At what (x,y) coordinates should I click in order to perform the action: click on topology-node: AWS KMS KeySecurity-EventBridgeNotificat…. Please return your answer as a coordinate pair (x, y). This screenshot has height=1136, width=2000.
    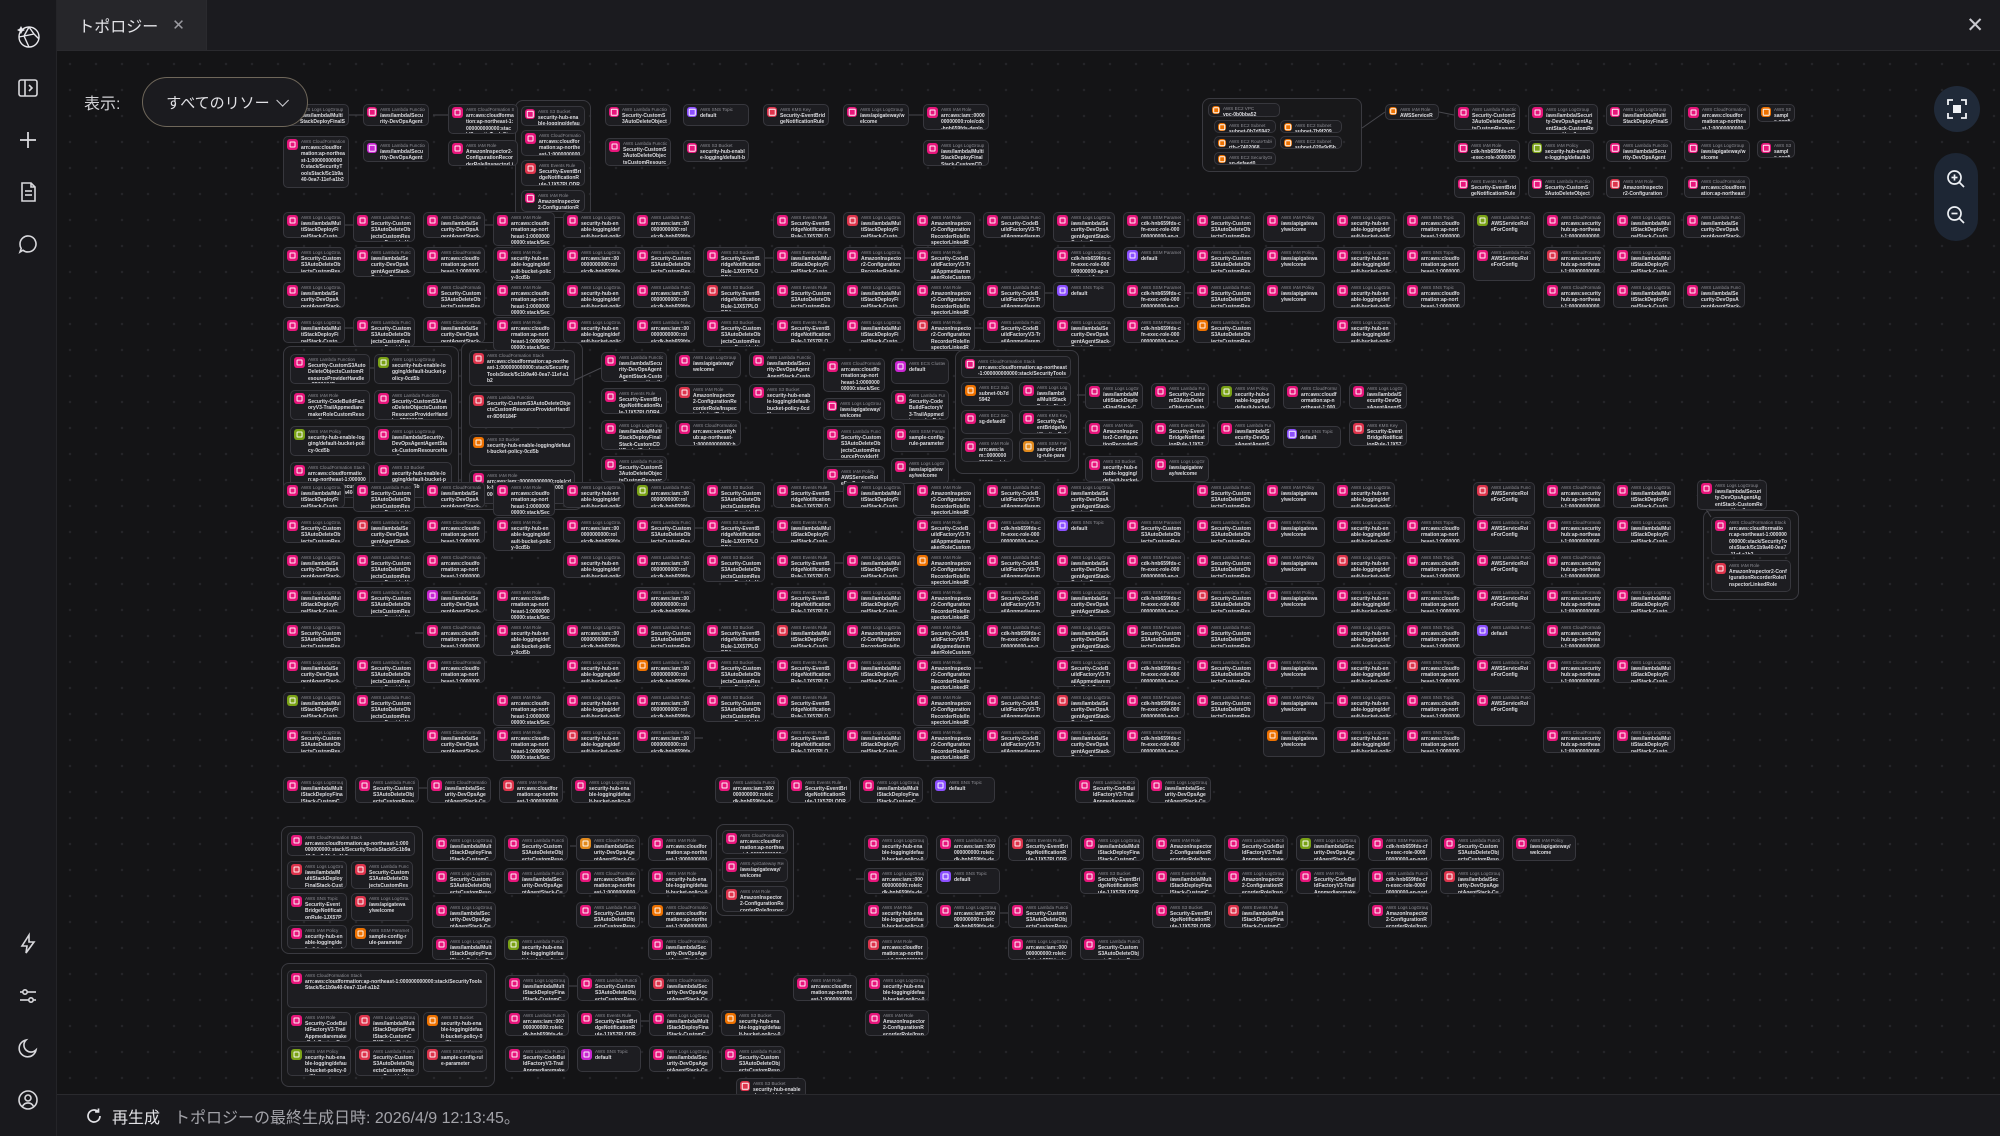
    Looking at the image, I should click on (1045, 422).